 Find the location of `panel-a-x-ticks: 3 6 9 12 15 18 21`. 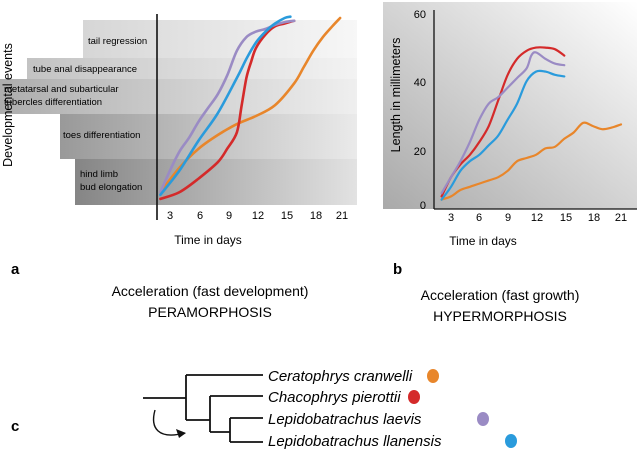

panel-a-x-ticks: 3 6 9 12 15 18 21 is located at coordinates (257, 216).